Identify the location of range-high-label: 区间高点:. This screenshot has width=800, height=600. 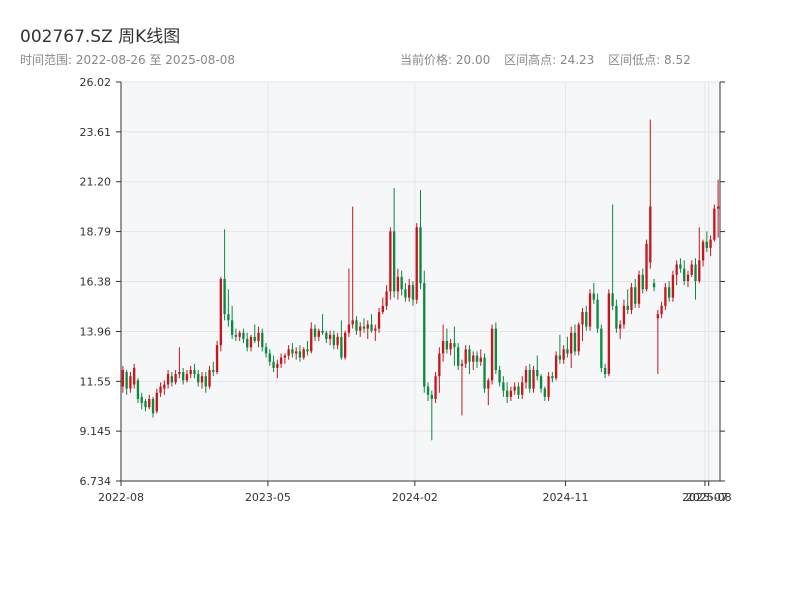
(530, 60).